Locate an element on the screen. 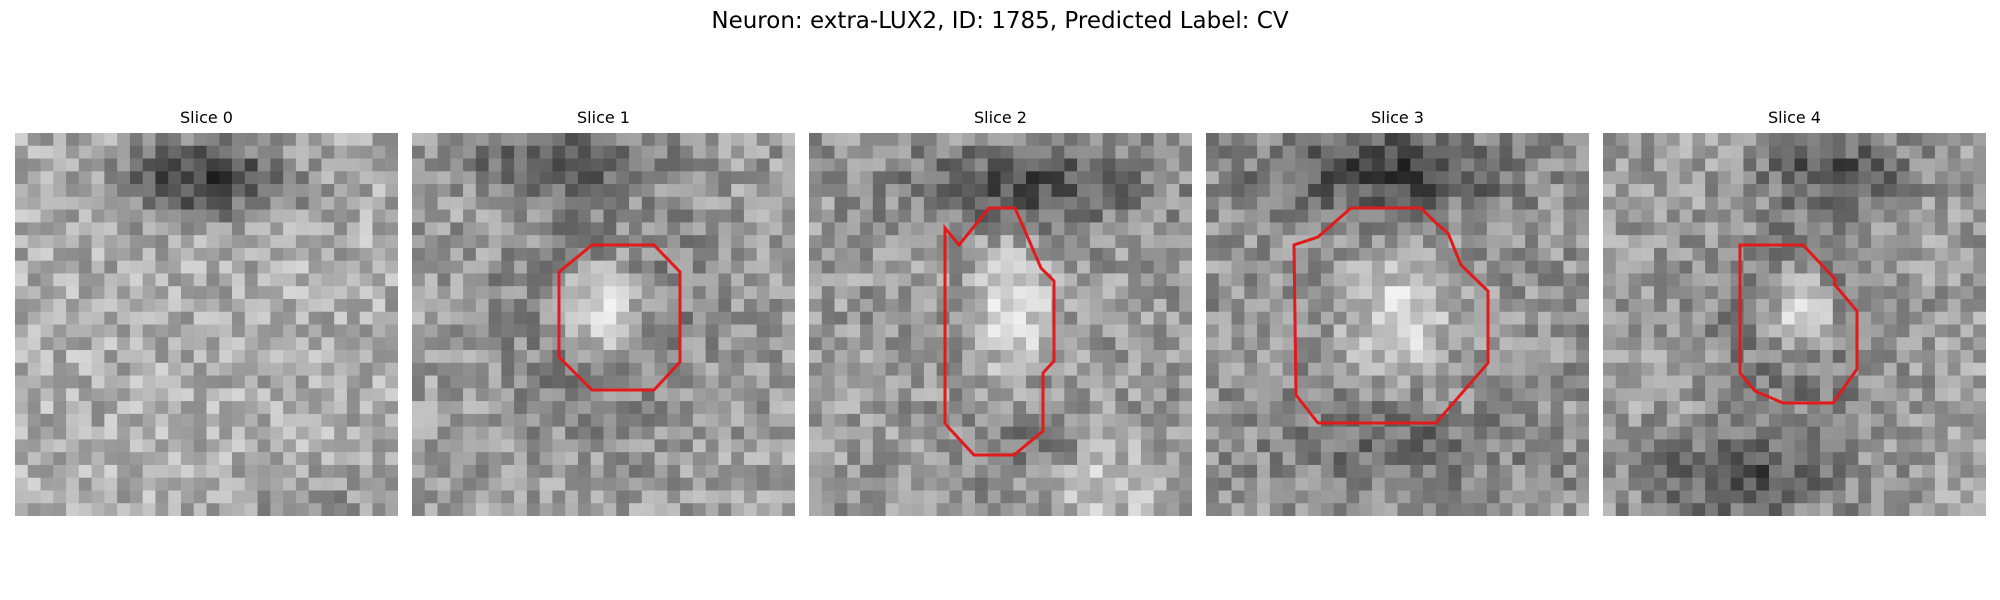 Image resolution: width=2000 pixels, height=600 pixels. slice-3-image is located at coordinates (1397, 324).